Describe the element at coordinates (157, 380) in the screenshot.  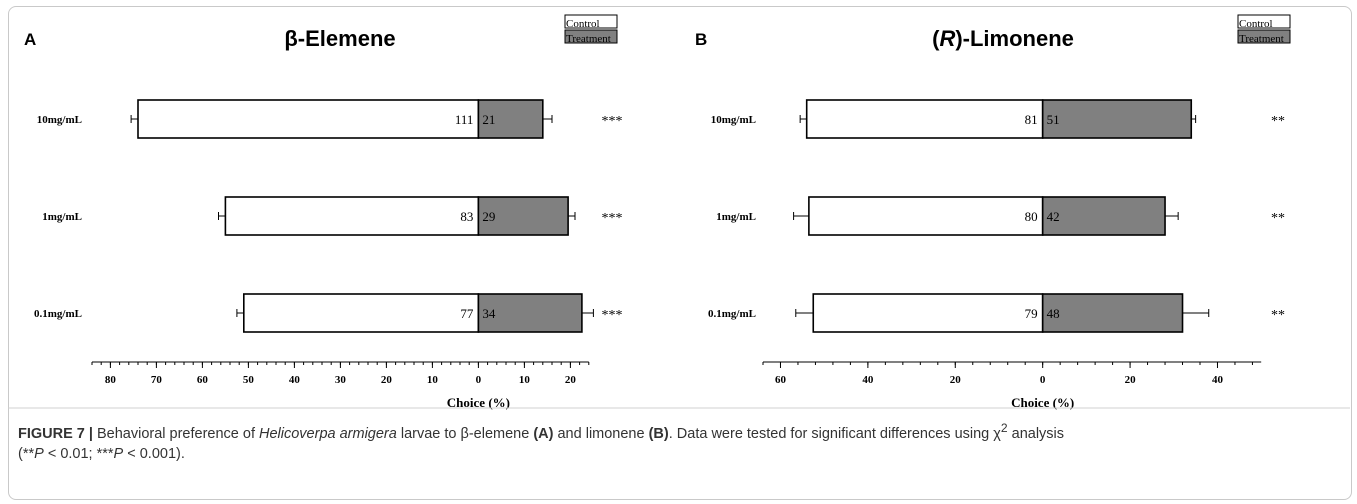
I see `x-tick-label: 70` at that location.